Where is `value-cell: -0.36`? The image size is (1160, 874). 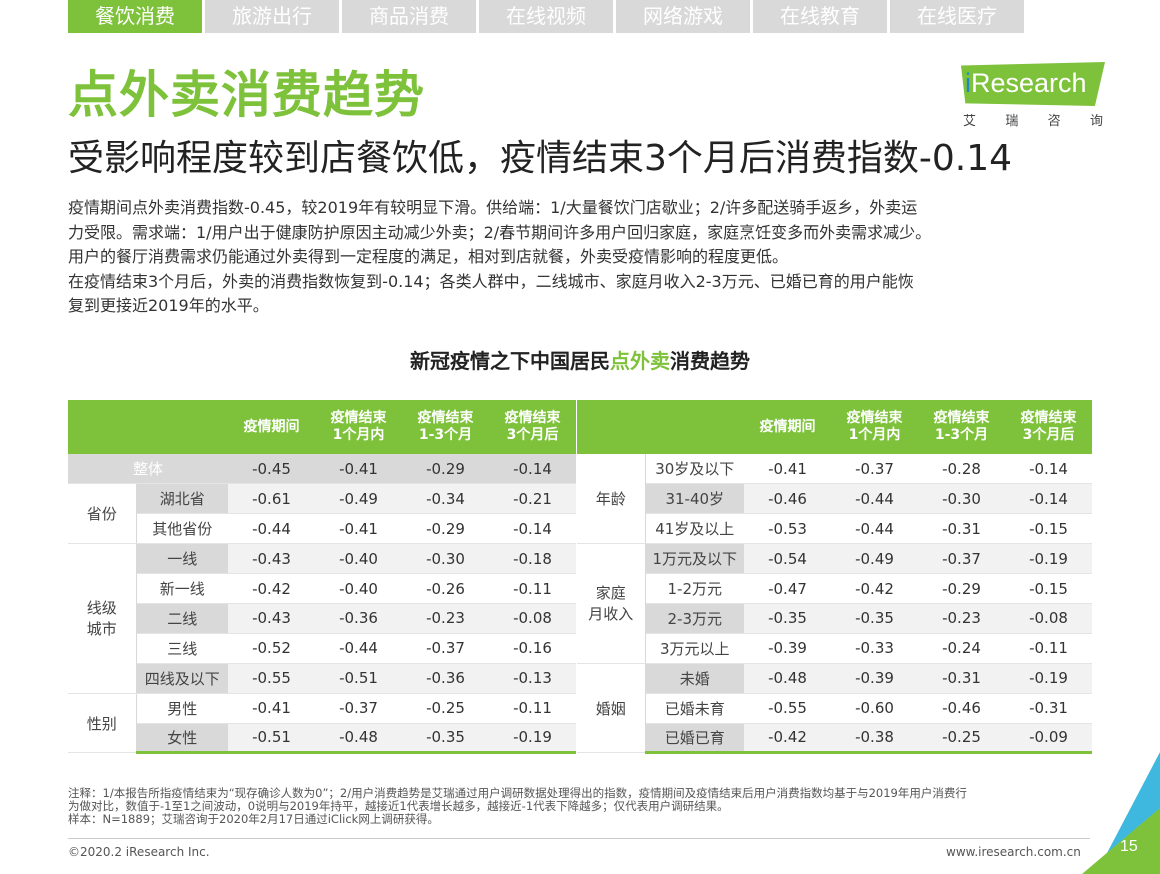 value-cell: -0.36 is located at coordinates (358, 618).